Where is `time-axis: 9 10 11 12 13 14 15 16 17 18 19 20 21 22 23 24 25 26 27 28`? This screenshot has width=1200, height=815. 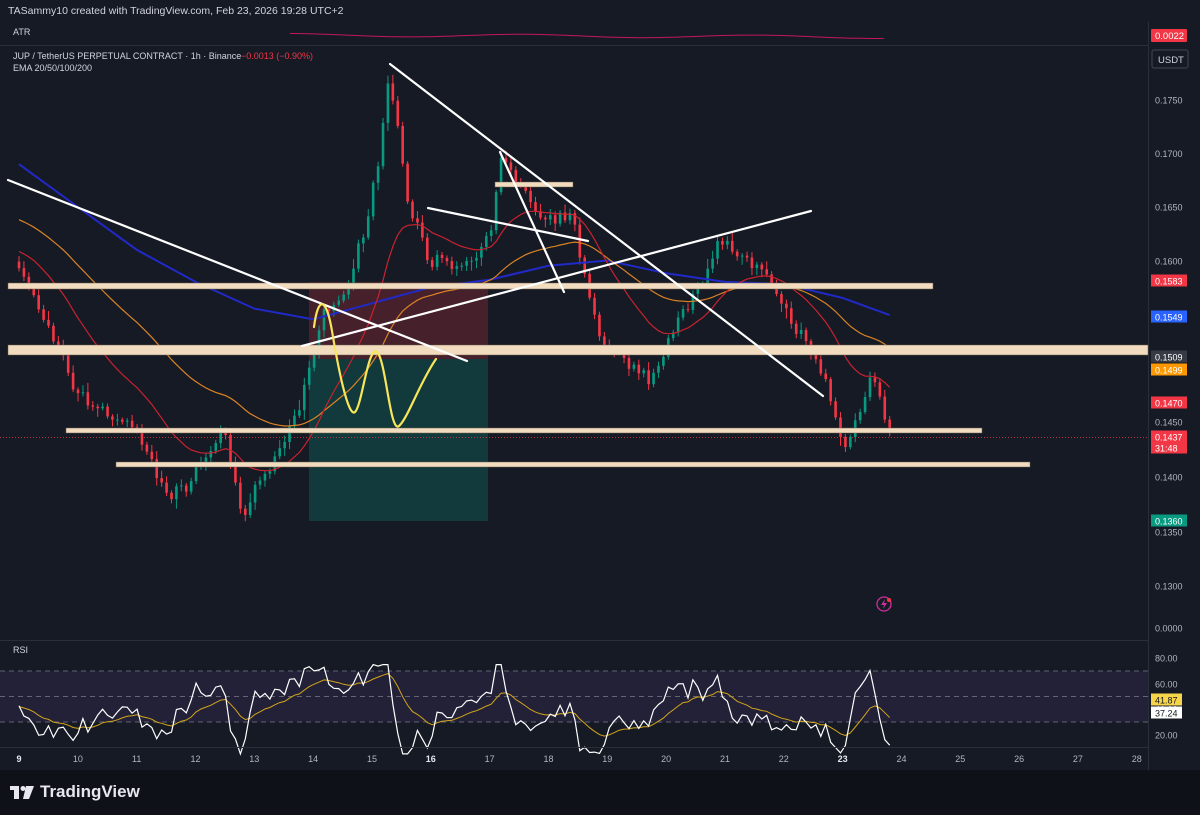 time-axis: 9 10 11 12 13 14 15 16 17 18 19 20 21 22 23 24 25 26 27 28 is located at coordinates (578, 759).